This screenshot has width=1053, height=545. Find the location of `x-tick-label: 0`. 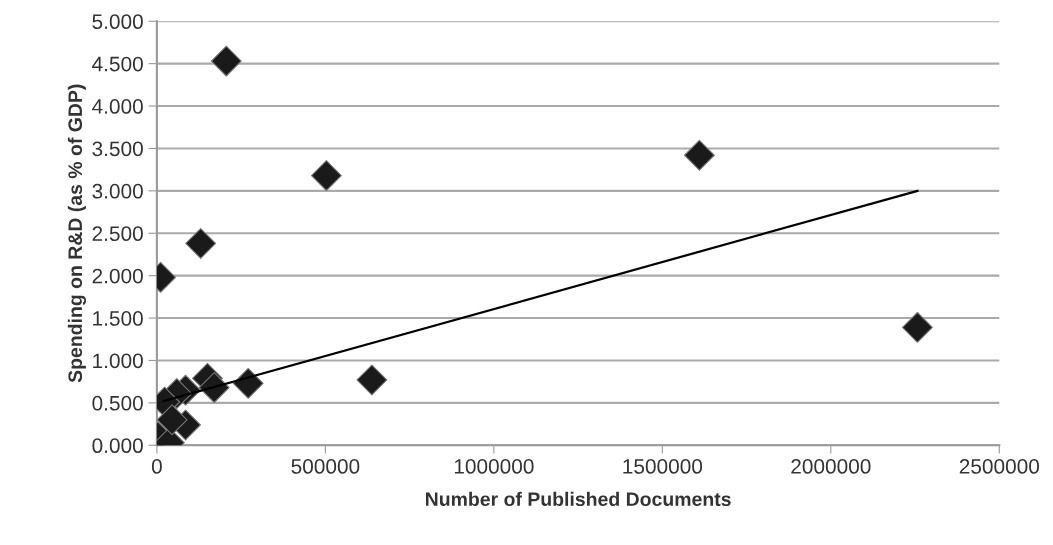

x-tick-label: 0 is located at coordinates (156, 466).